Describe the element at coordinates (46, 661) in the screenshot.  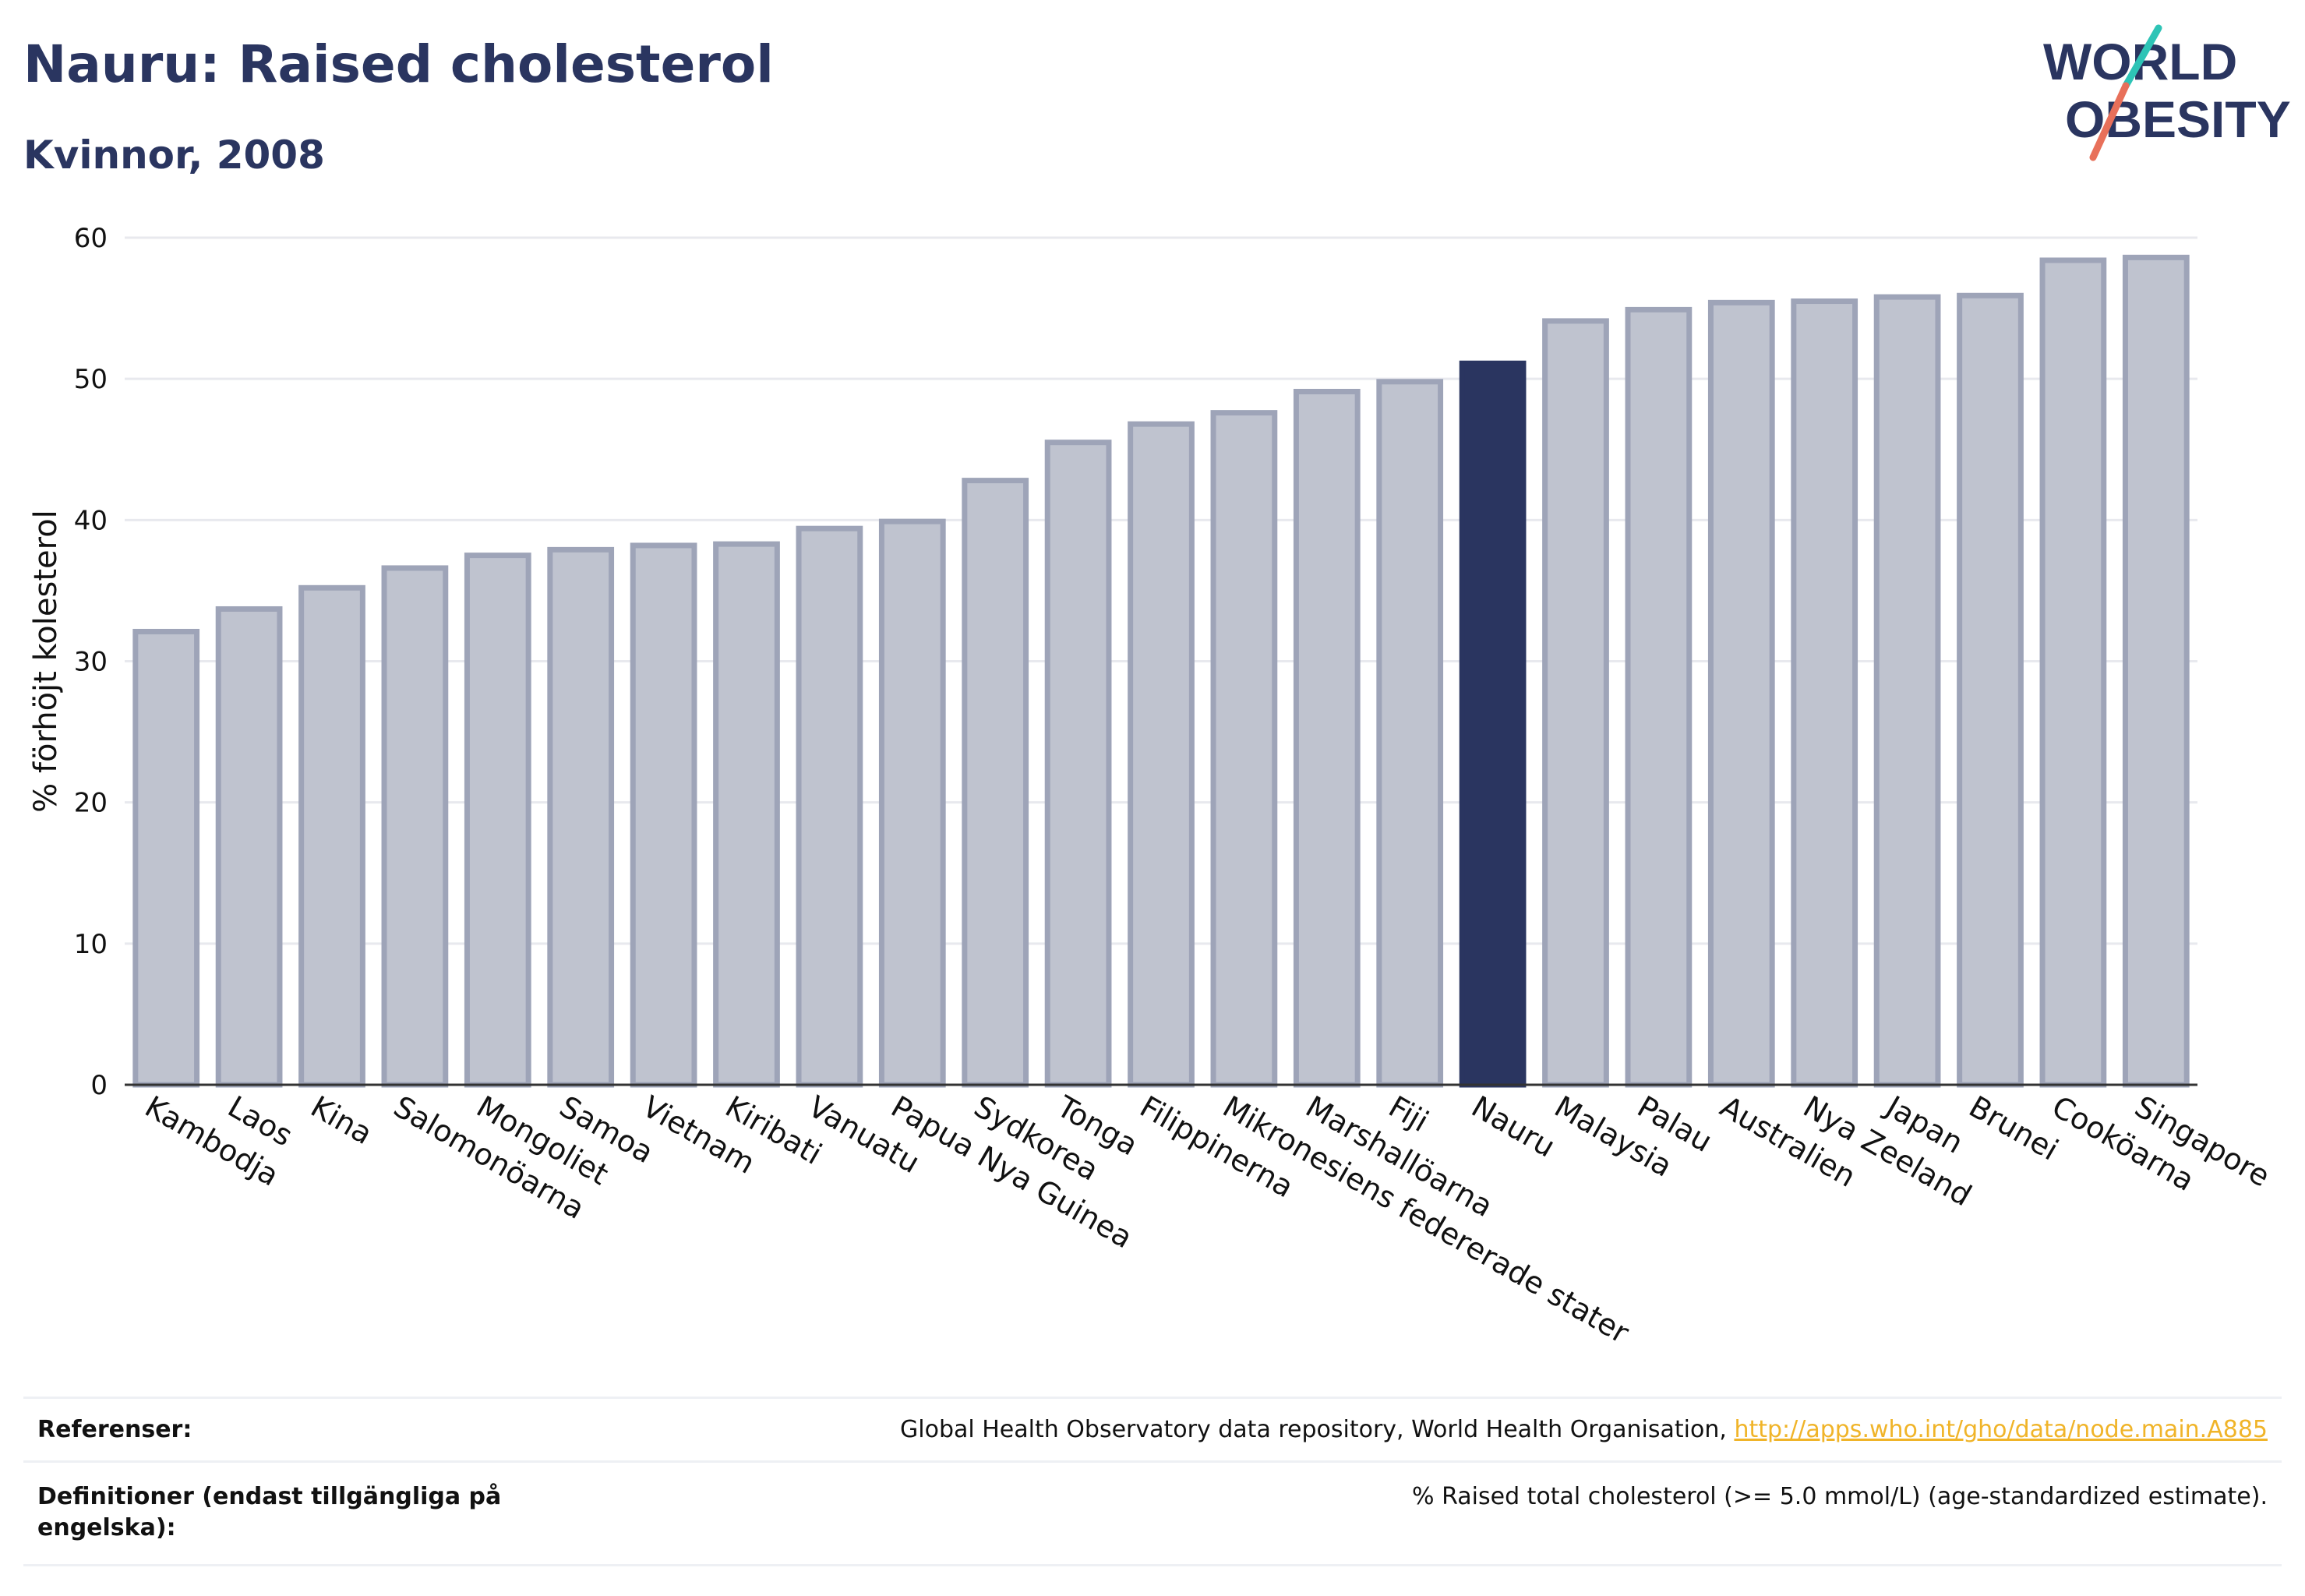
I see `y-axis-label: % förhöjt kolesterol` at that location.